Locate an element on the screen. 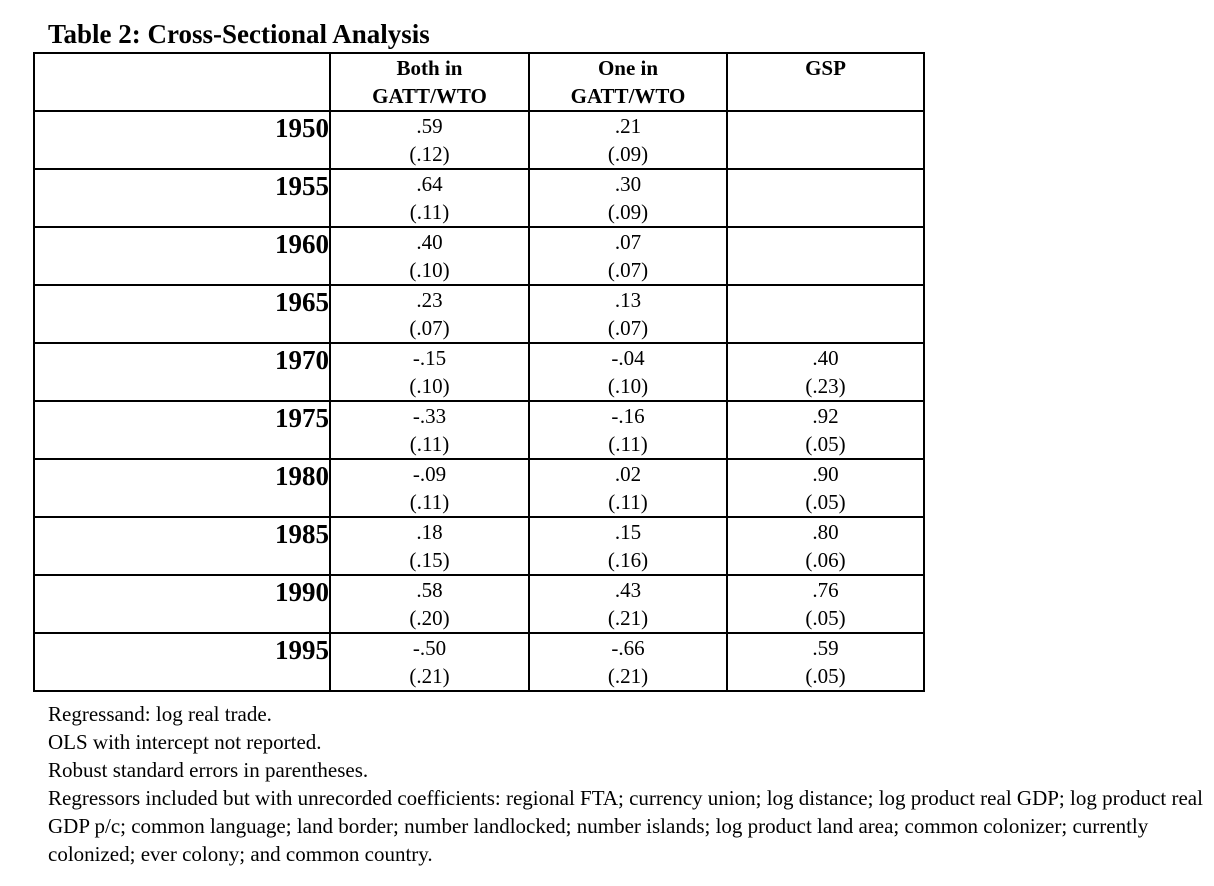  coefficient: -.50 is located at coordinates (429, 648).